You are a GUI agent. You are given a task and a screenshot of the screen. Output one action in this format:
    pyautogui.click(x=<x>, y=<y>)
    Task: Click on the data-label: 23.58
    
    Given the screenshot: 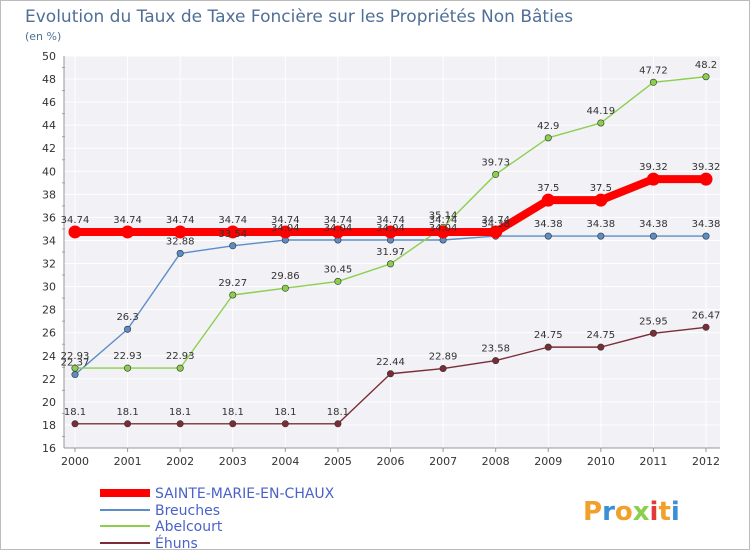 What is the action you would take?
    pyautogui.click(x=495, y=349)
    